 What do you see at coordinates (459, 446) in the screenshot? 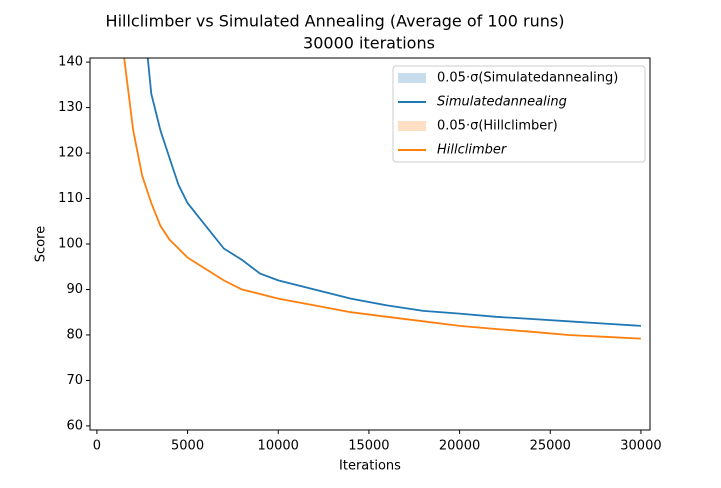
I see `x-tick-label: 20000` at bounding box center [459, 446].